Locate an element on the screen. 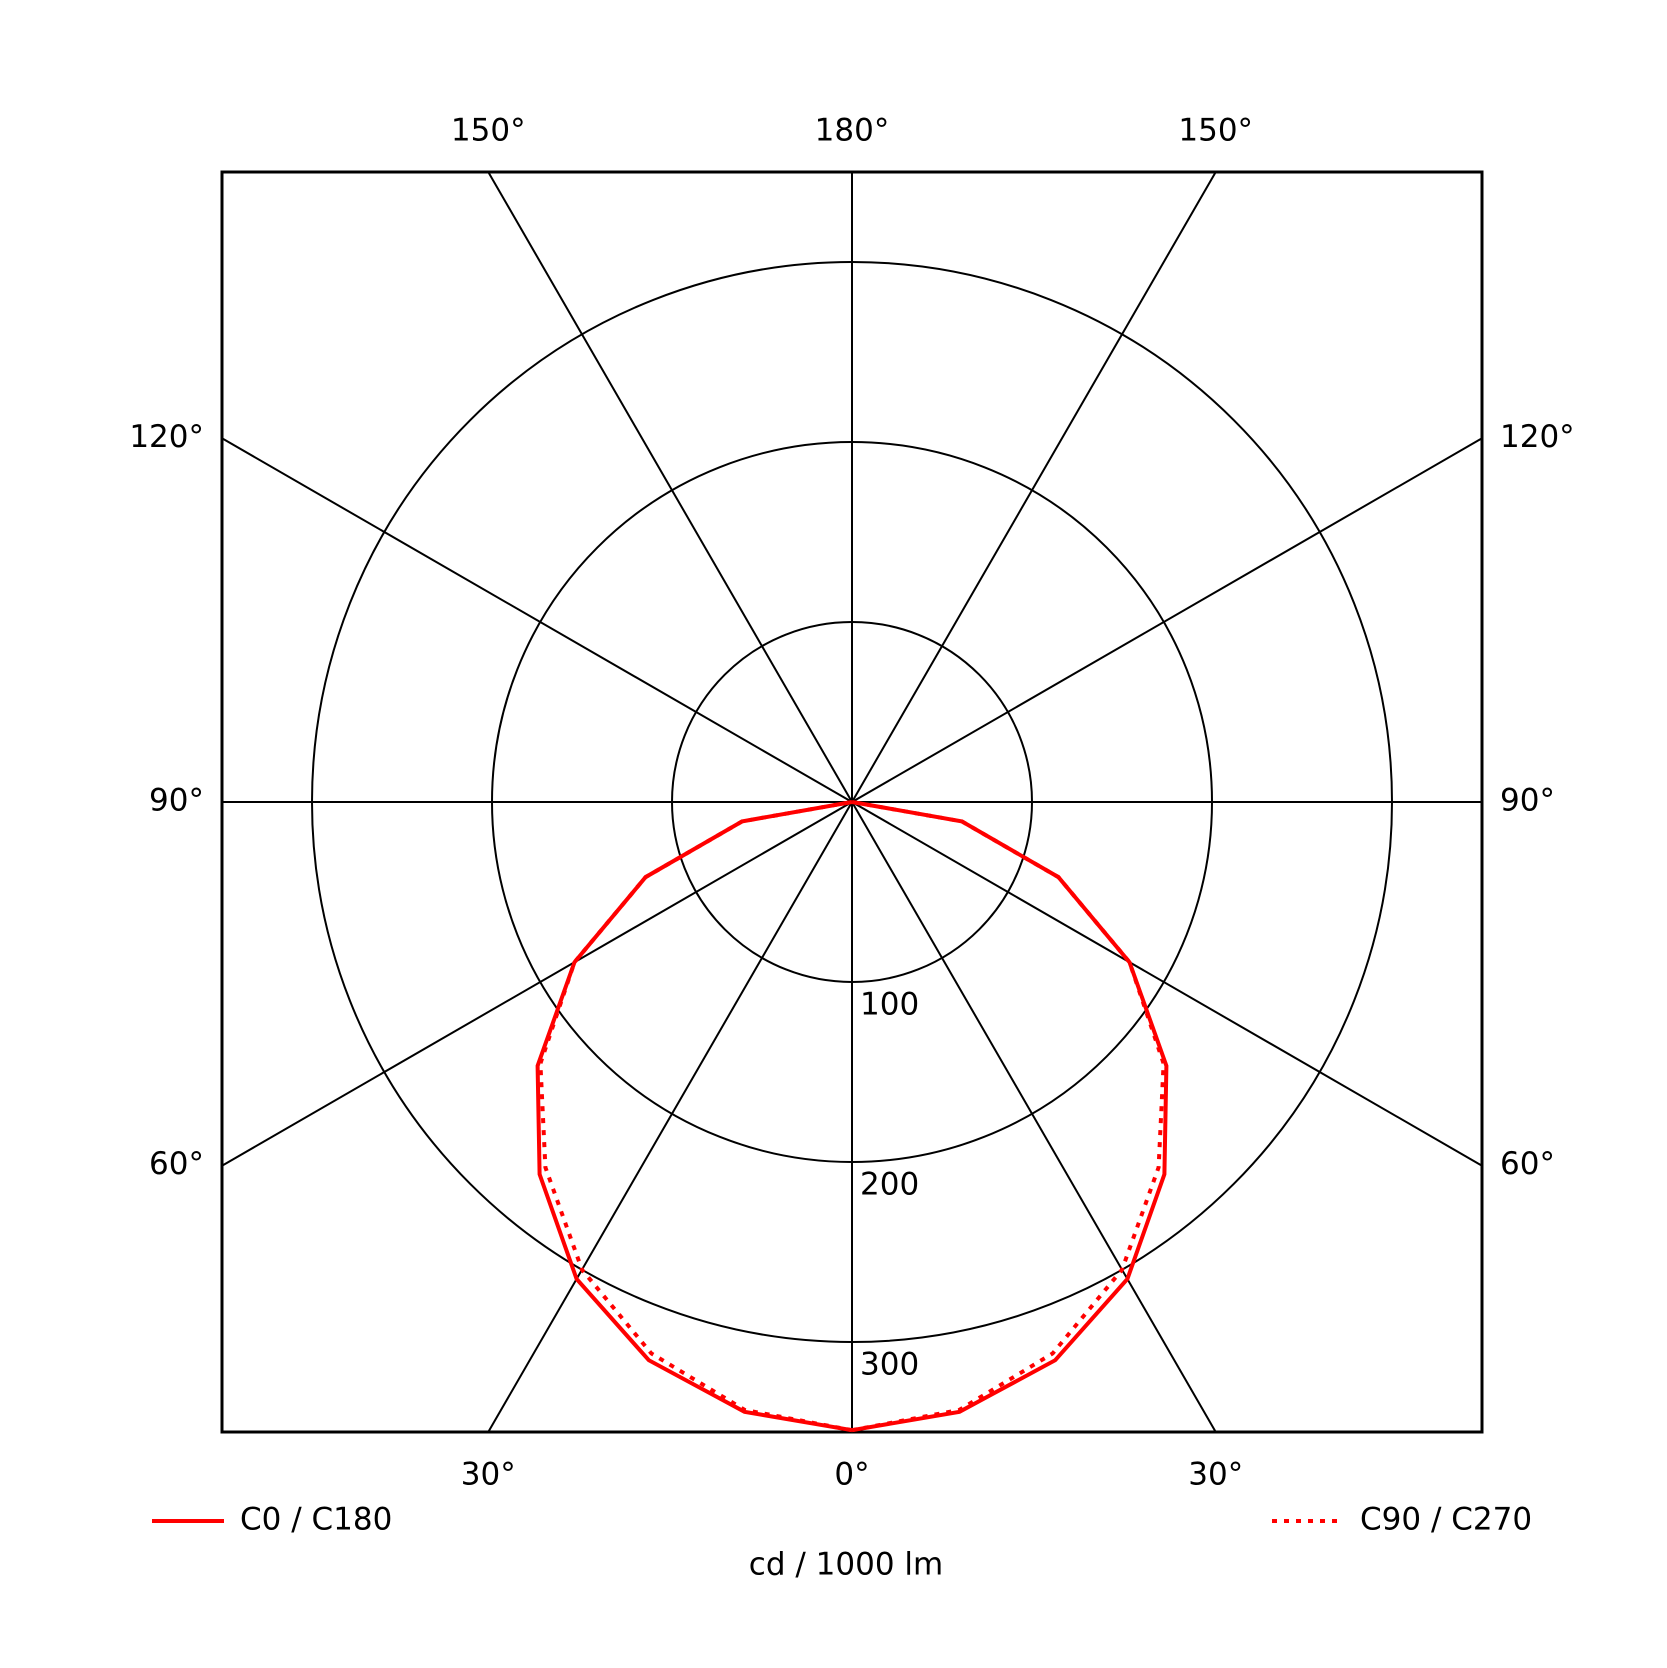 This screenshot has height=1668, width=1667. axis-label: cd / 1000 lm is located at coordinates (846, 1565).